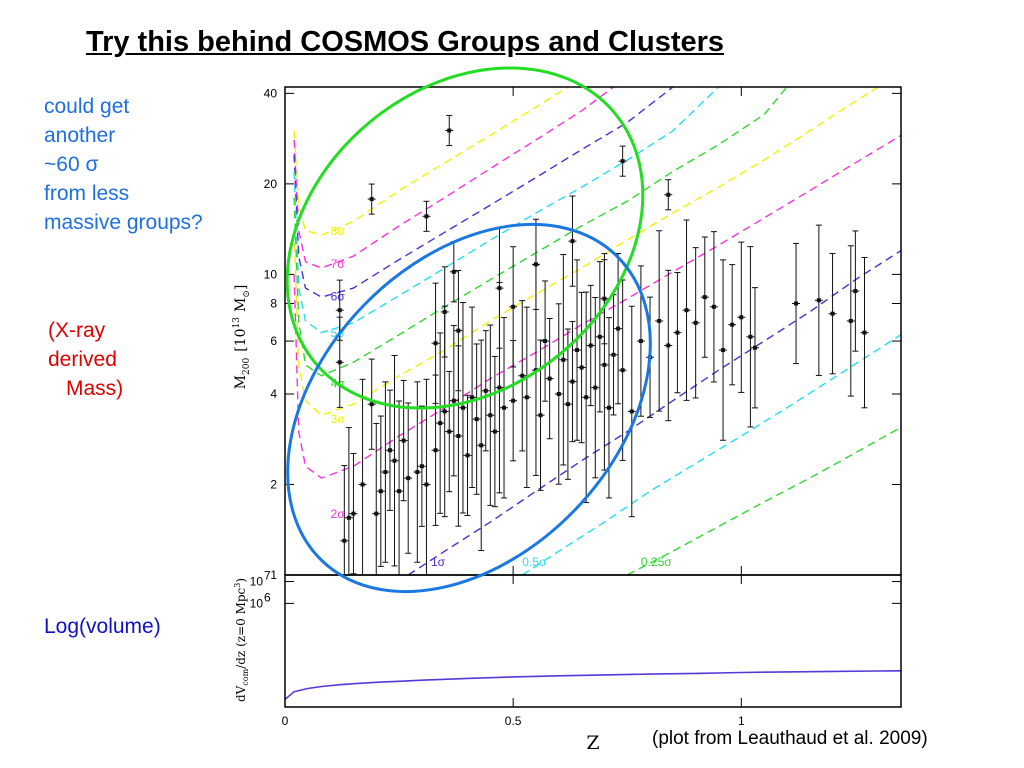  Describe the element at coordinates (82, 359) in the screenshot. I see `note-line: derived` at that location.